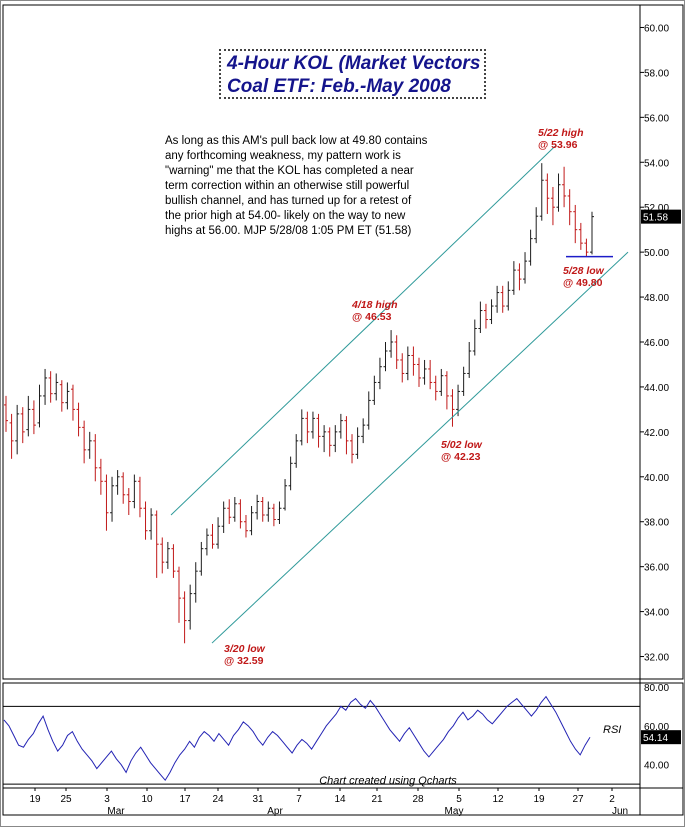 The height and width of the screenshot is (827, 685). Describe the element at coordinates (655, 738) in the screenshot. I see `rsi-last-value-label: 54.14` at that location.